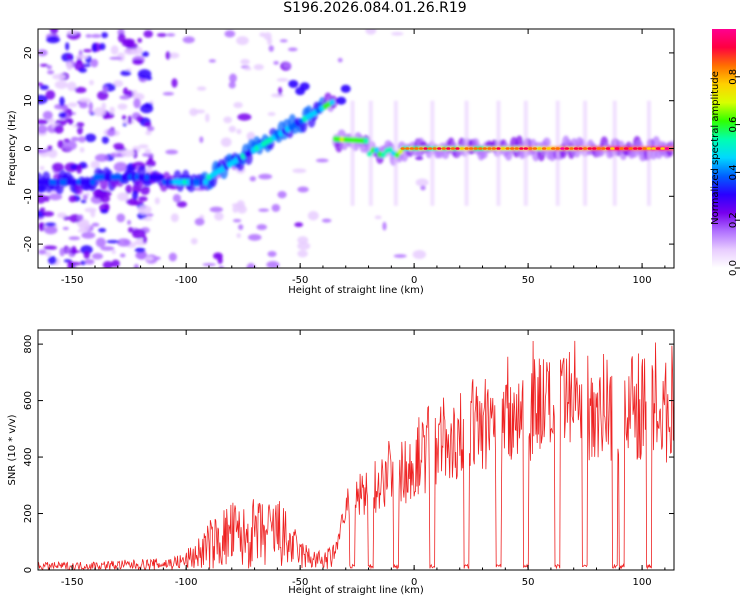 This screenshot has height=604, width=750. Describe the element at coordinates (414, 582) in the screenshot. I see `x-tick-label: 0` at that location.